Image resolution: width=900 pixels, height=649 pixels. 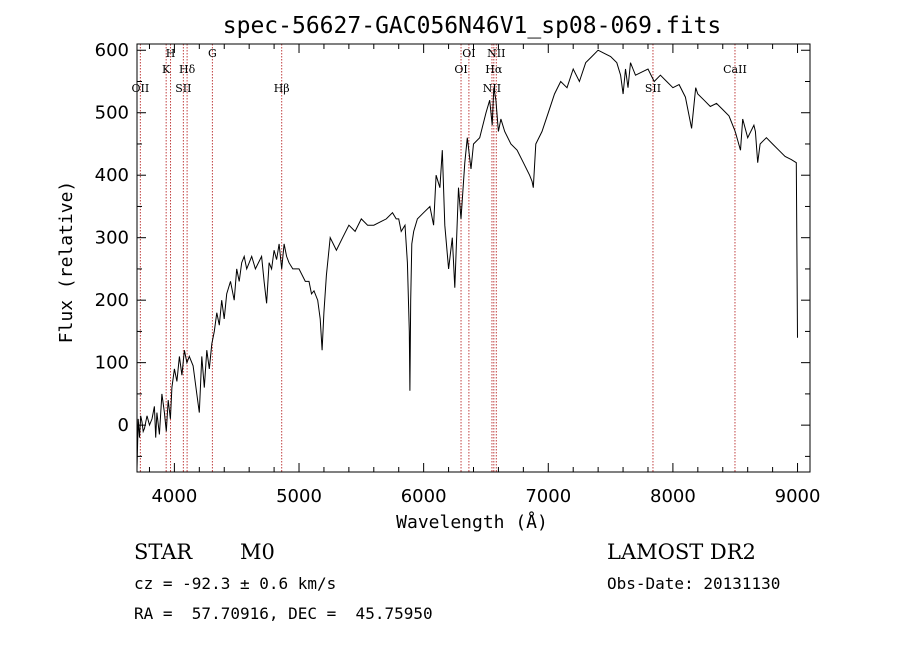 What do you see at coordinates (174, 496) in the screenshot?
I see `x-tick-label: 4000` at bounding box center [174, 496].